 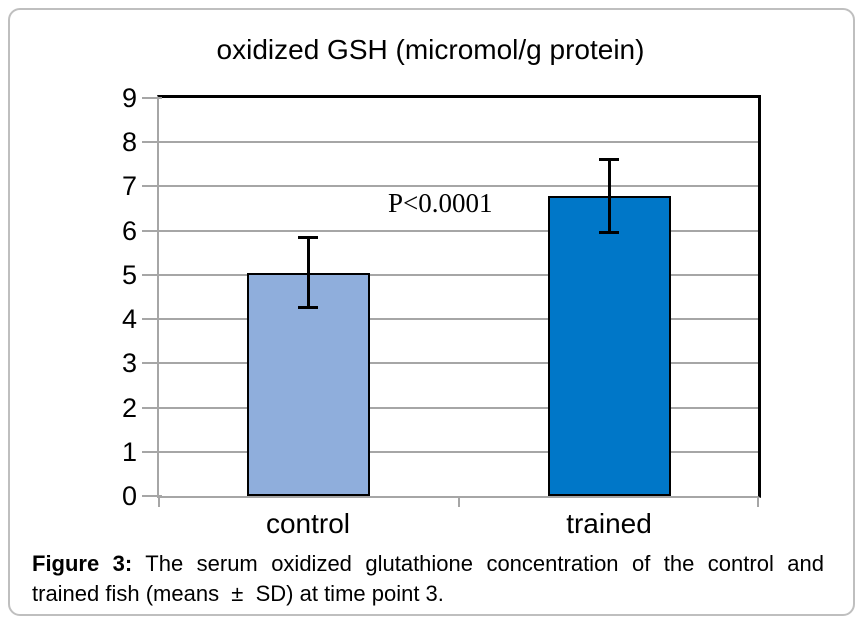 I want to click on y-axis-label-5: 5, so click(x=129, y=274).